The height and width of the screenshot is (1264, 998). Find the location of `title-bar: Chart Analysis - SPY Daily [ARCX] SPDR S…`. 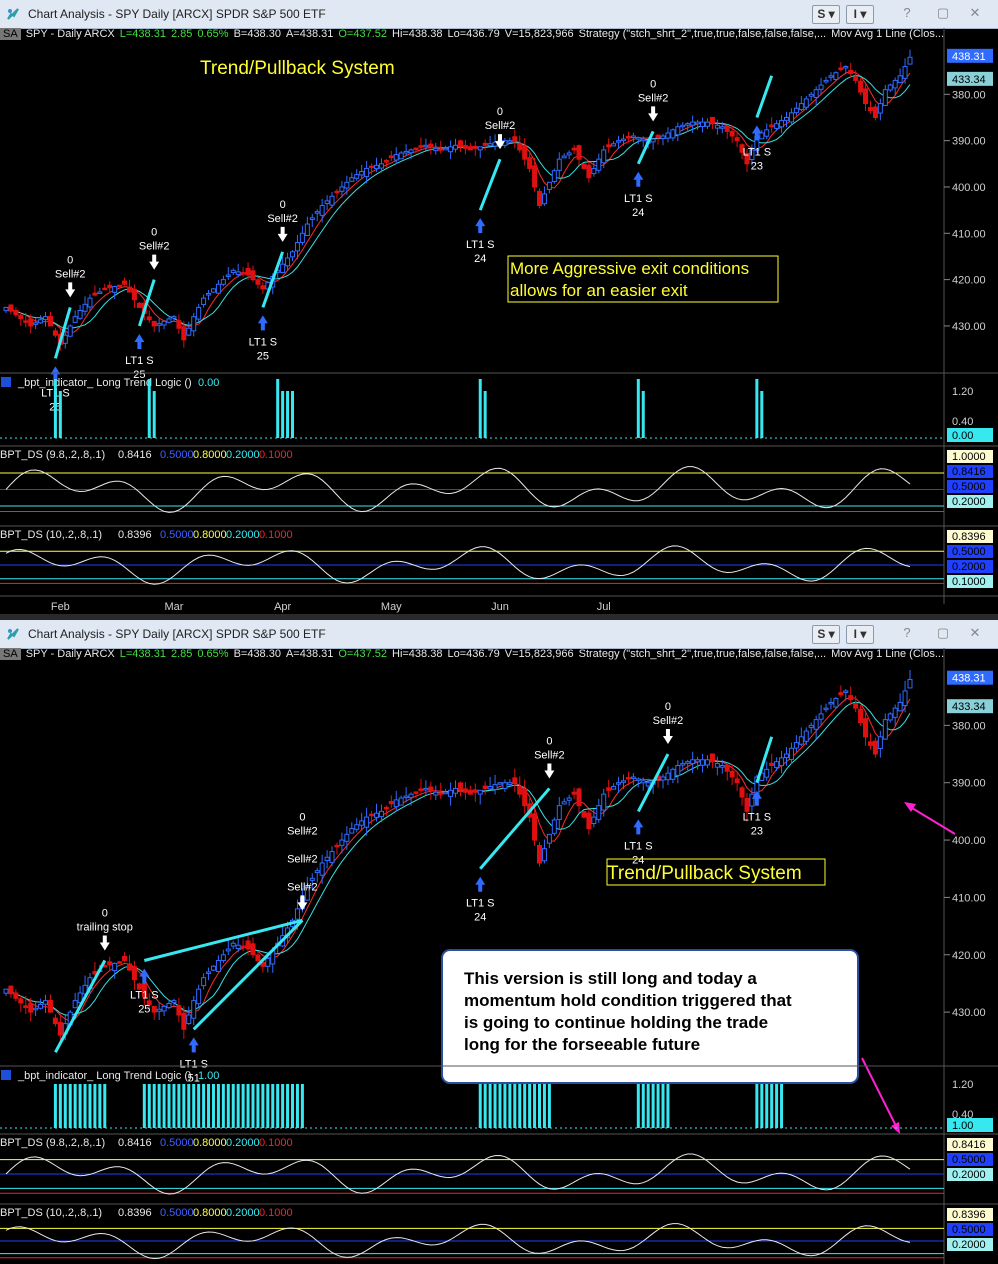

title-bar: Chart Analysis - SPY Daily [ARCX] SPDR S… is located at coordinates (499, 14).